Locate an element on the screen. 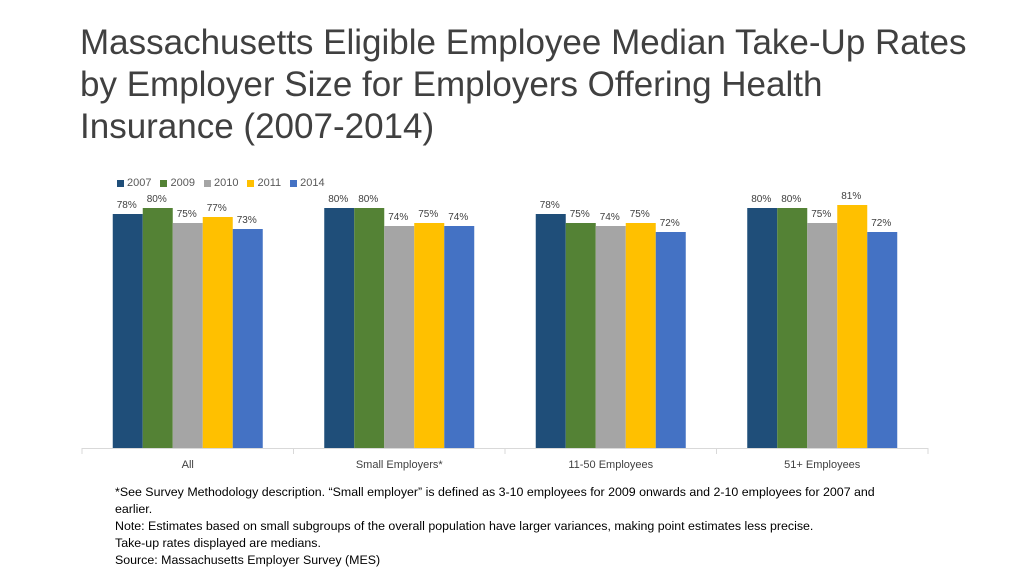 The image size is (1024, 576). chart-legend: 2007 2009 2010 2011 2014 is located at coordinates (221, 183).